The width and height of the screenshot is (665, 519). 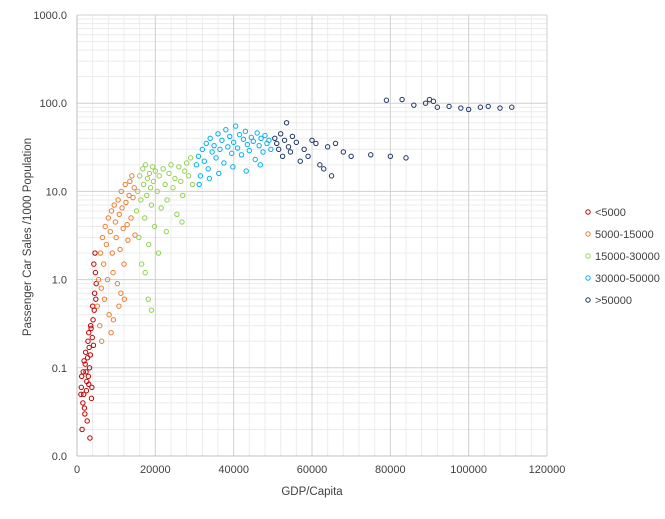 What do you see at coordinates (233, 470) in the screenshot?
I see `x-tick-label: 40000` at bounding box center [233, 470].